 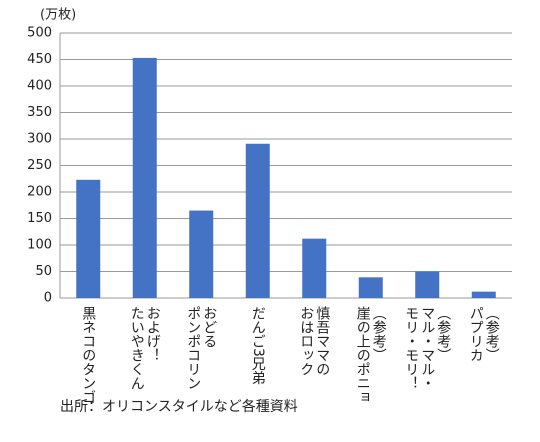 I want to click on y-tick-label: 250, so click(x=39, y=165).